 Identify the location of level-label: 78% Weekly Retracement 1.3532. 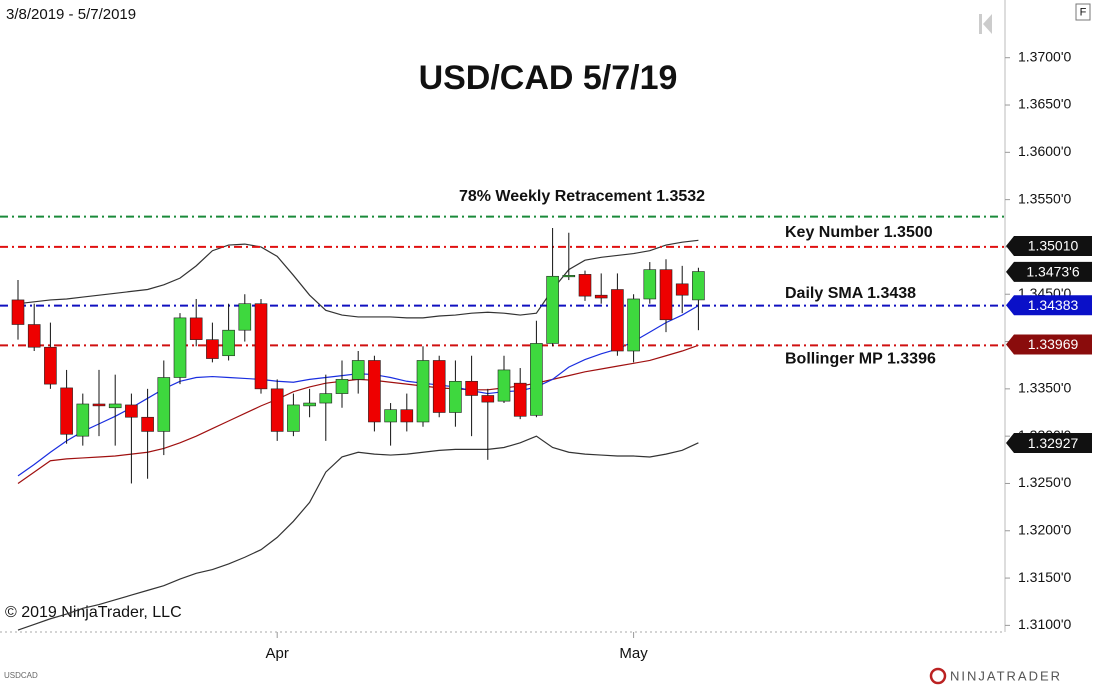
(582, 196).